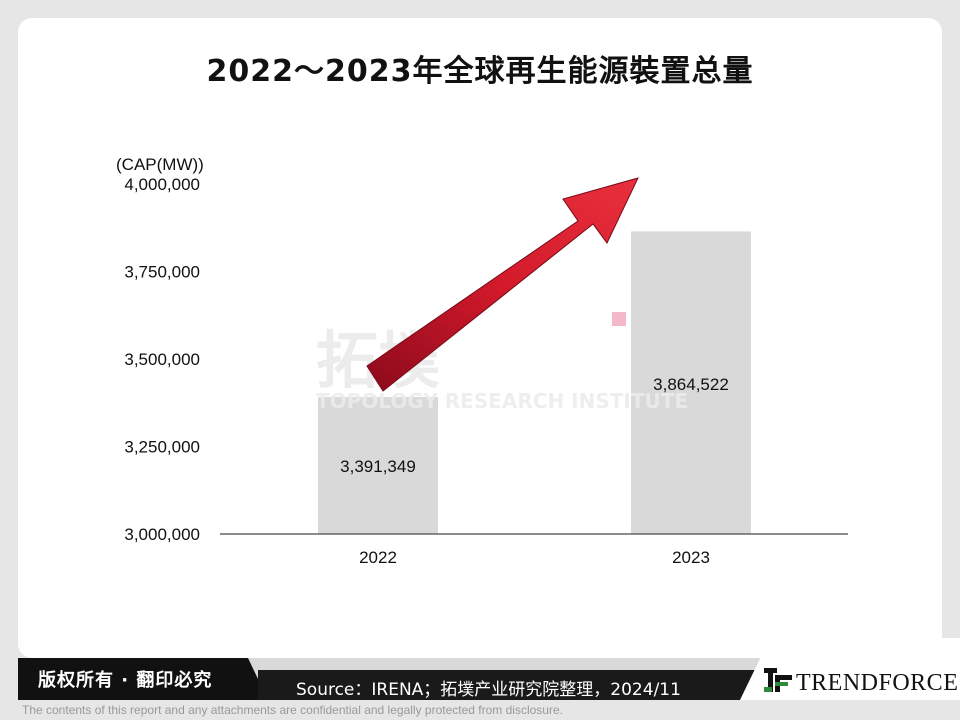 This screenshot has height=720, width=960. Describe the element at coordinates (162, 359) in the screenshot. I see `y-tick-label: 3,500,000` at that location.